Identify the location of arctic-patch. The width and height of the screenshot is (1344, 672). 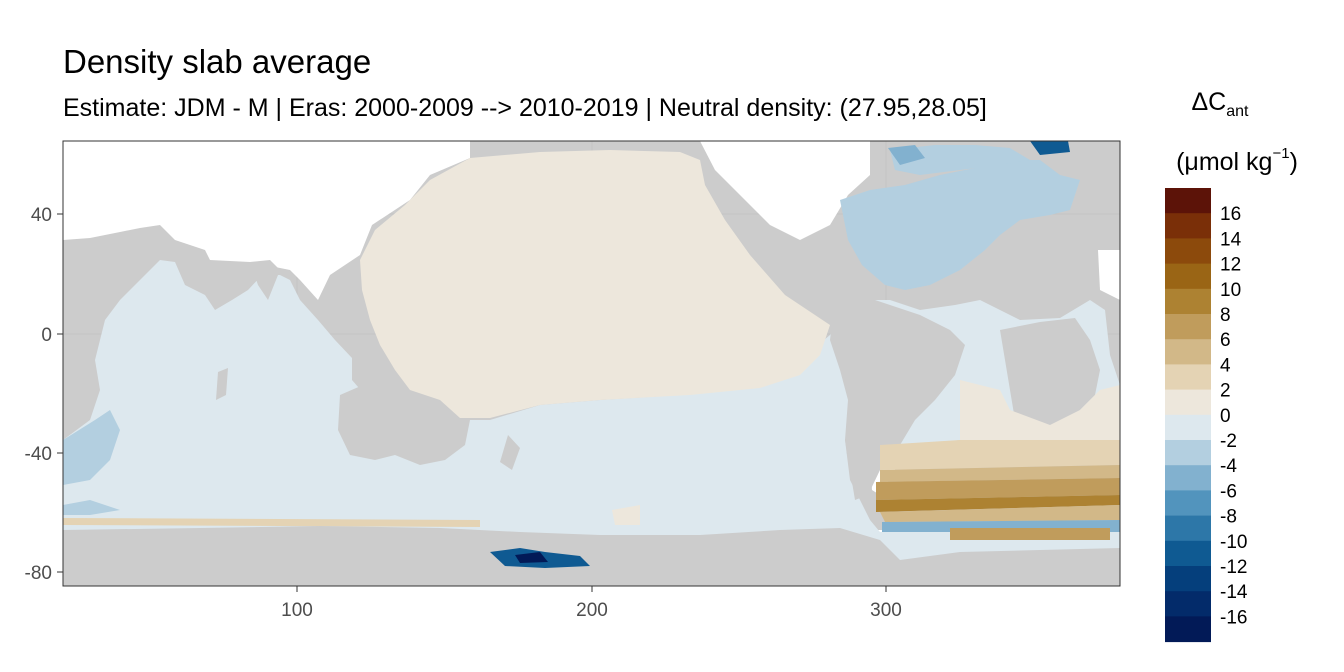
(1050, 148).